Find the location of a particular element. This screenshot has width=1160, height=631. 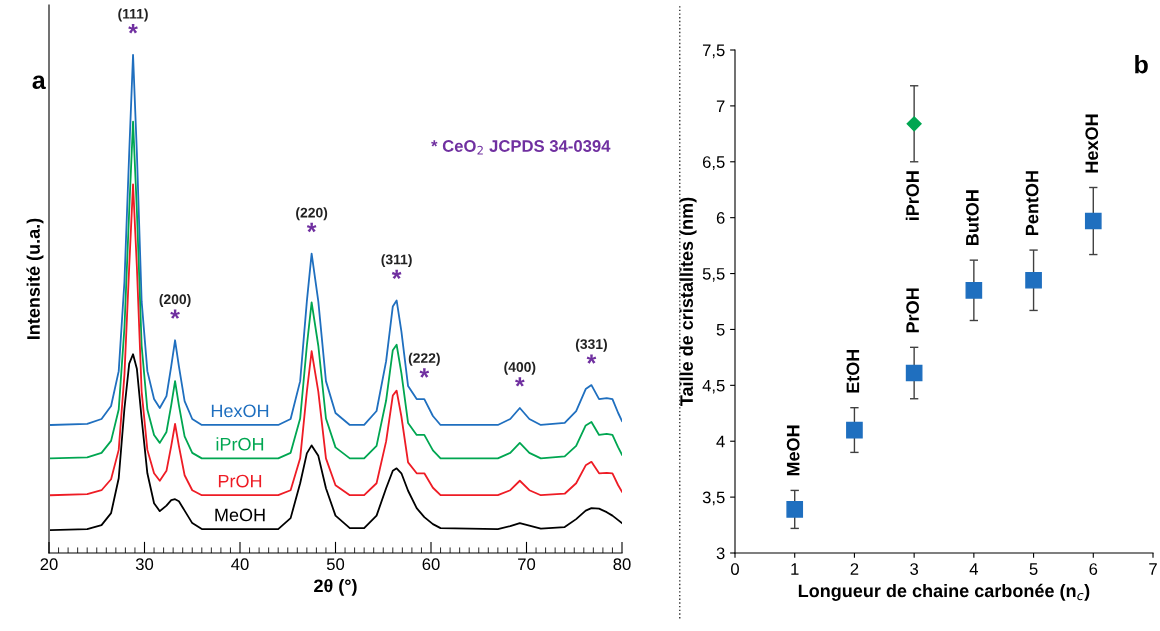

x-tick-label: 80 is located at coordinates (622, 564).